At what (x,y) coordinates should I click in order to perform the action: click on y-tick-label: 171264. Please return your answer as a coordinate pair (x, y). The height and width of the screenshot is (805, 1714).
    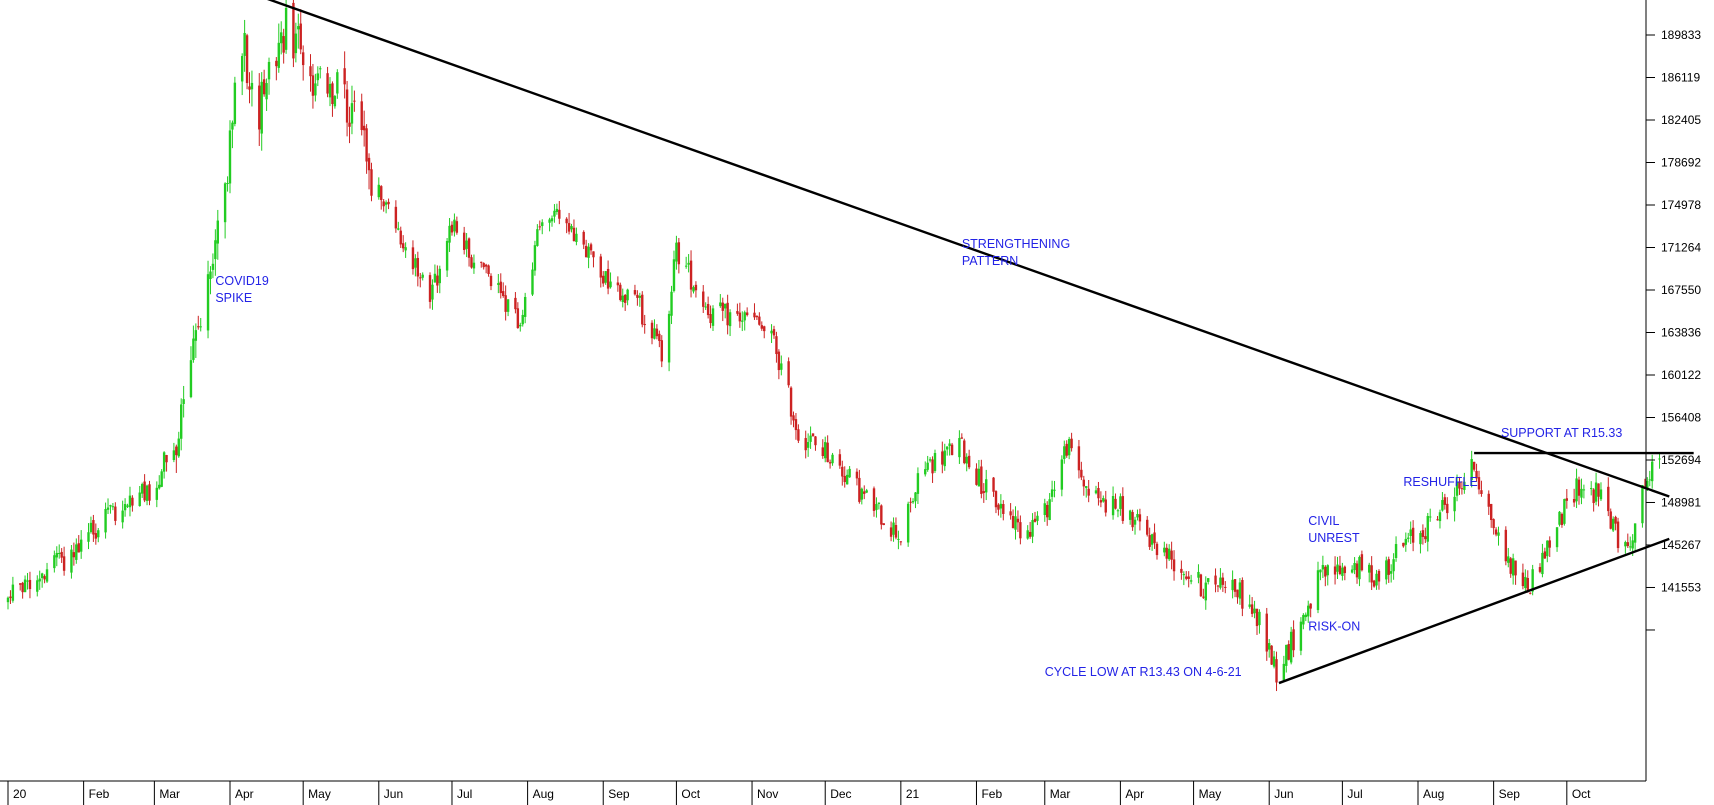
    Looking at the image, I should click on (1681, 247).